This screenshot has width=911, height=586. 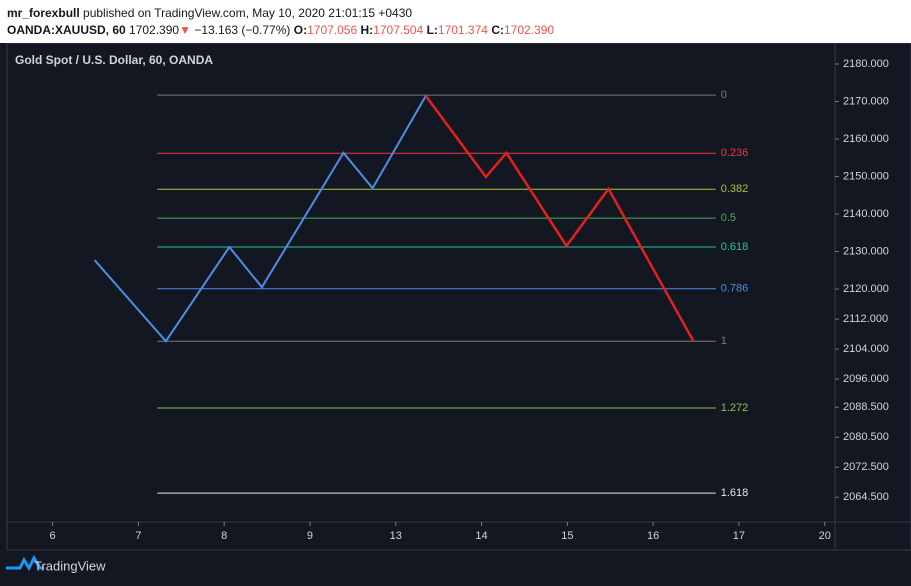 I want to click on x-tick-label: 7, so click(x=138, y=536).